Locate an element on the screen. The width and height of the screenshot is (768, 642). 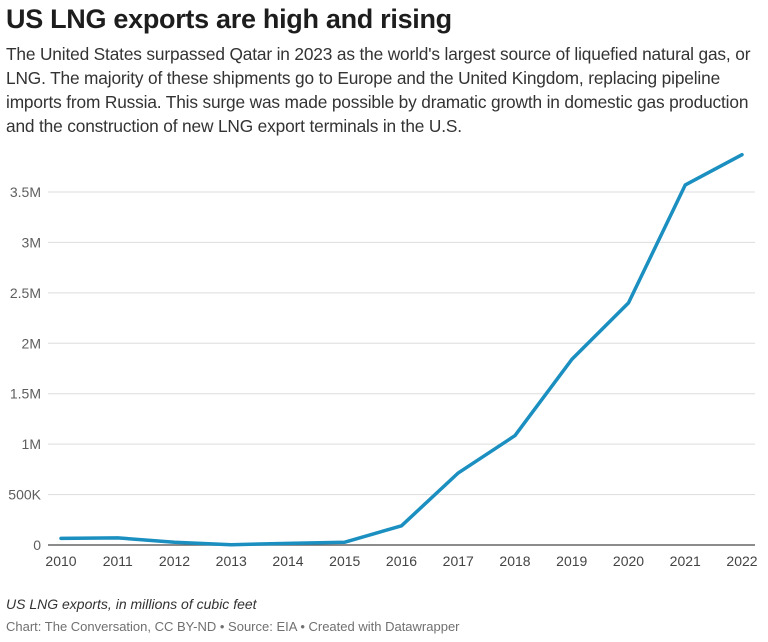
source-text: Source: EIA is located at coordinates (262, 626).